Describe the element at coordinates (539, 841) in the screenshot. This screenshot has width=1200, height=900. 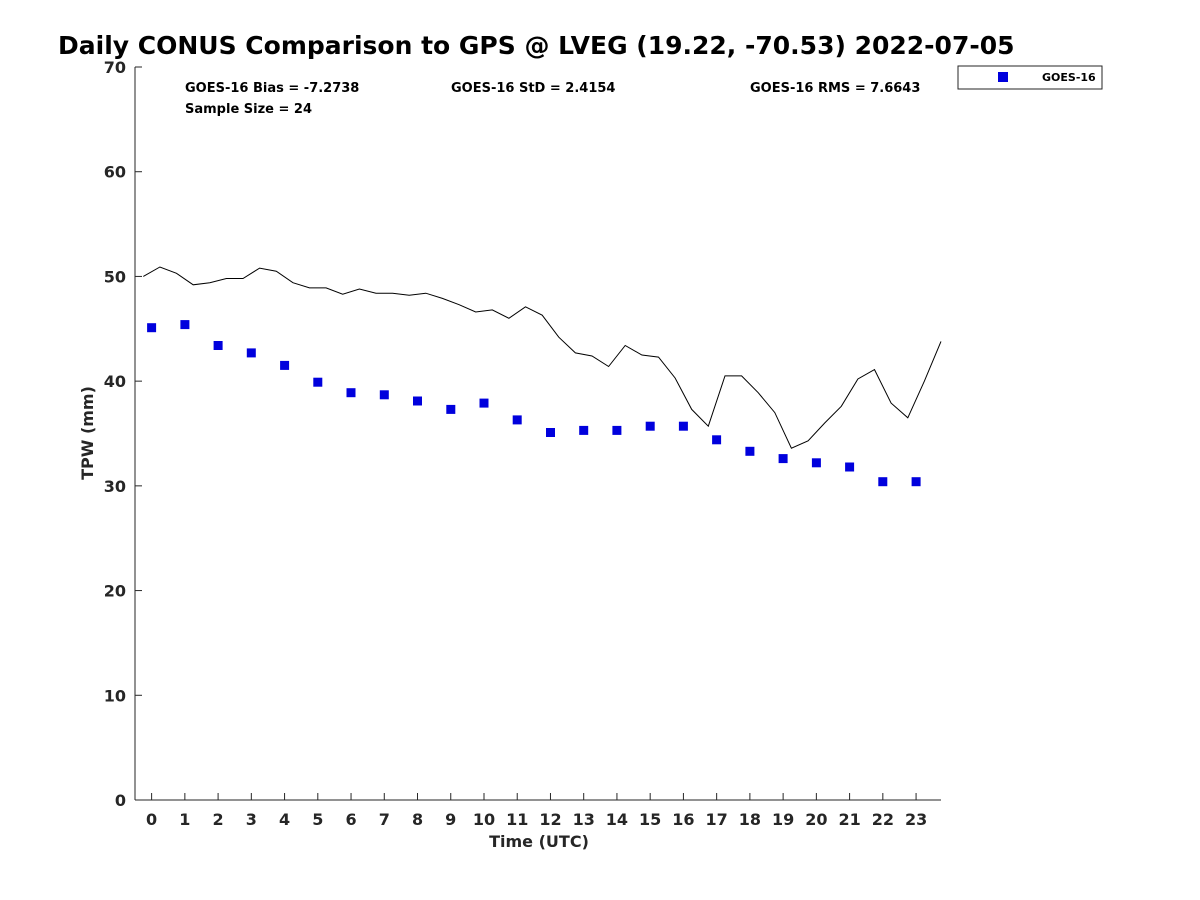
I see `x-axis-label: Time (UTC)` at that location.